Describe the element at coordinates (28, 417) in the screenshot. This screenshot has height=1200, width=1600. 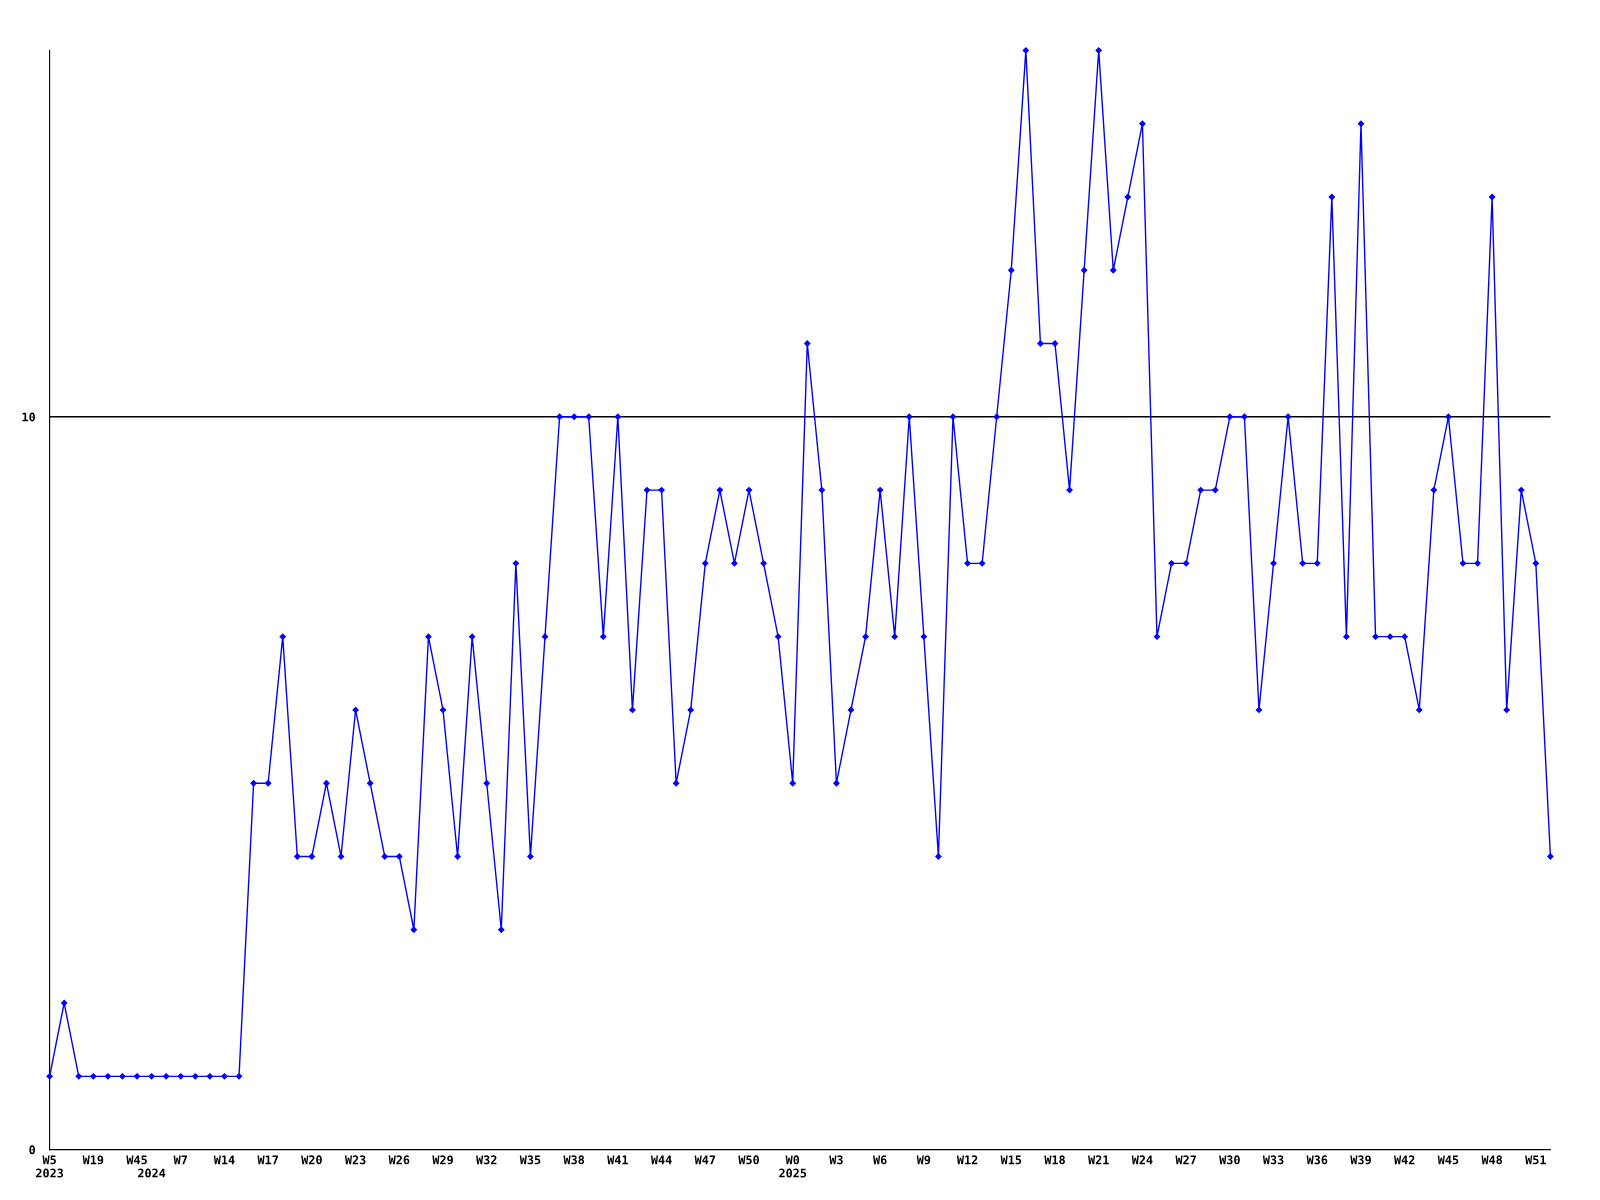
I see `y-tick-label: 10` at that location.